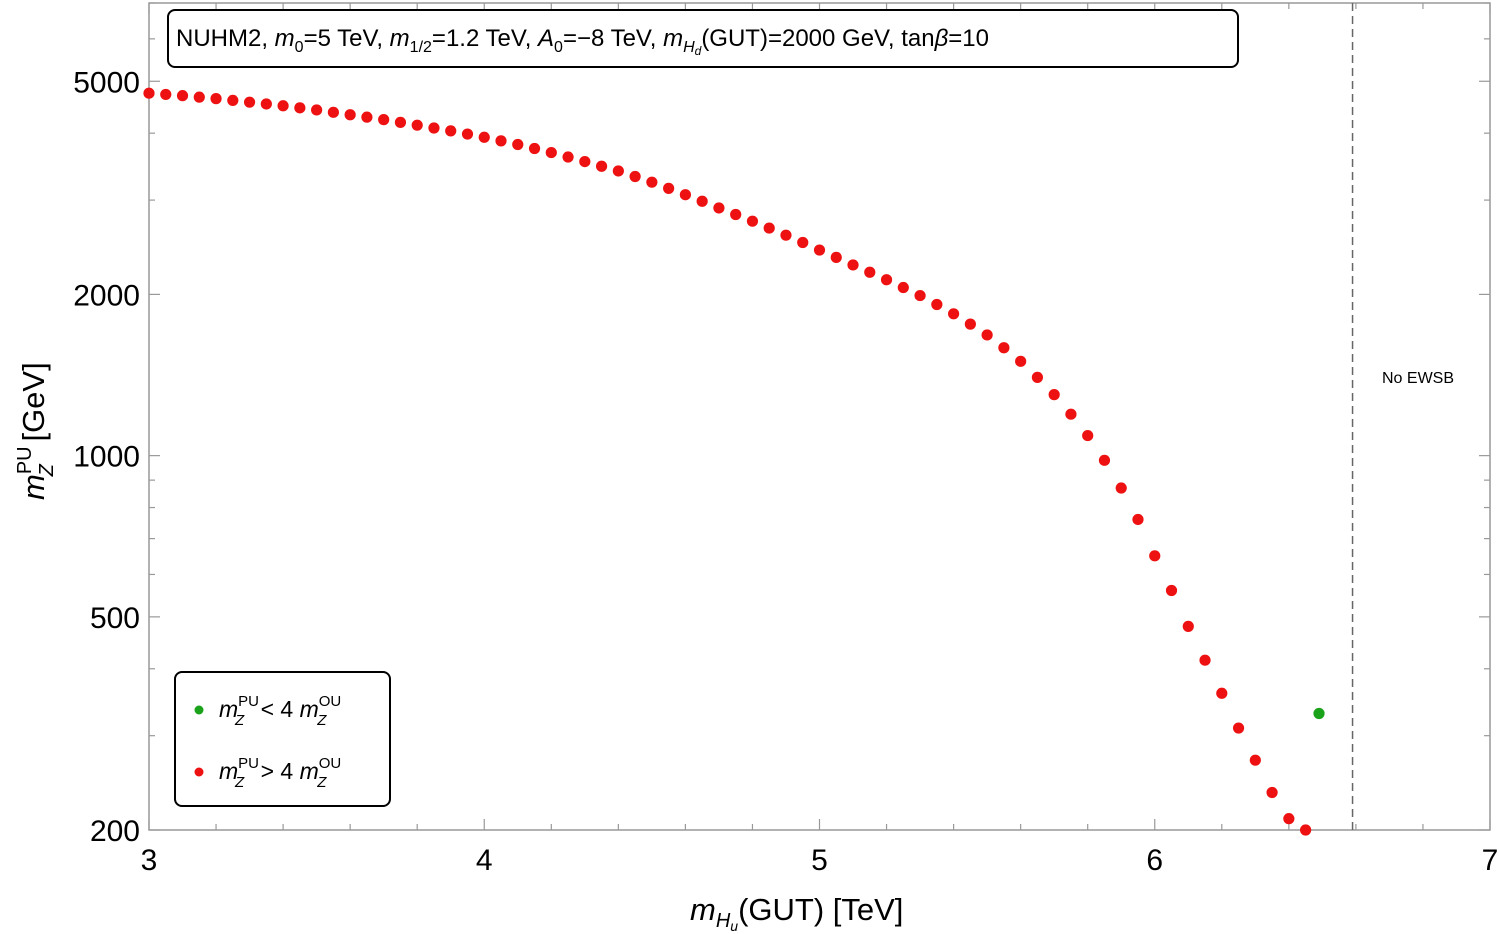  What do you see at coordinates (106, 82) in the screenshot?
I see `y-tick-label: 5000` at bounding box center [106, 82].